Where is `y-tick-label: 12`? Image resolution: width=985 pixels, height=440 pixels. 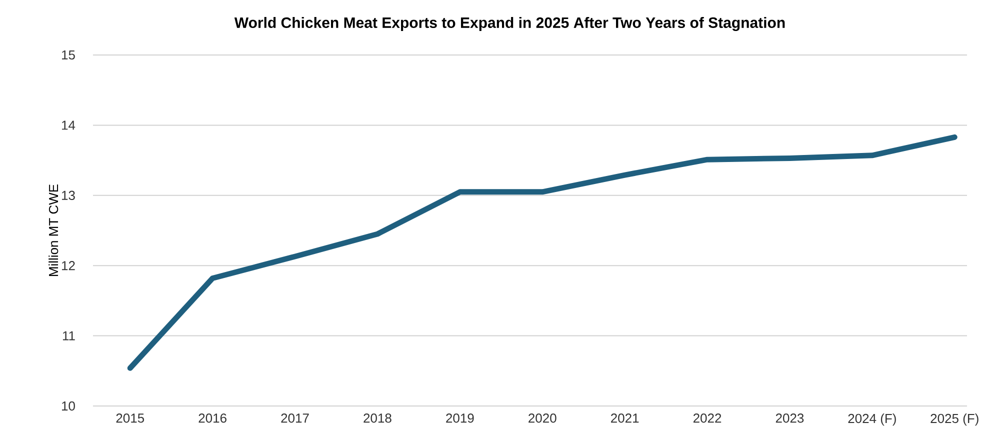
y-tick-label: 12 is located at coordinates (68, 265).